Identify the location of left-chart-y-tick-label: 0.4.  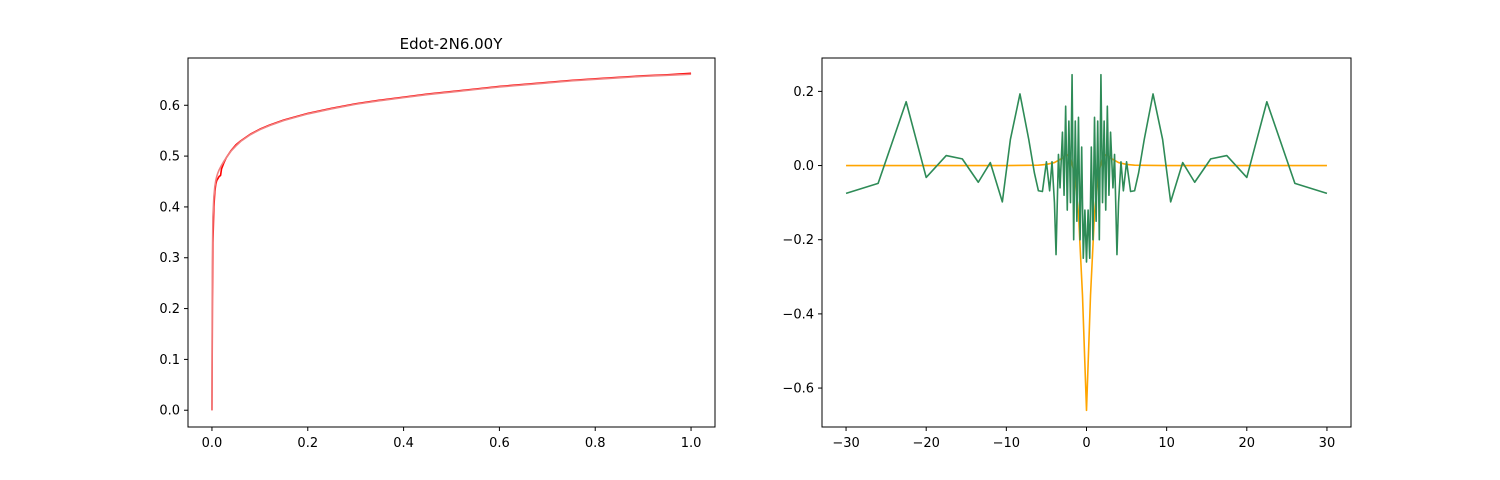
(169, 207).